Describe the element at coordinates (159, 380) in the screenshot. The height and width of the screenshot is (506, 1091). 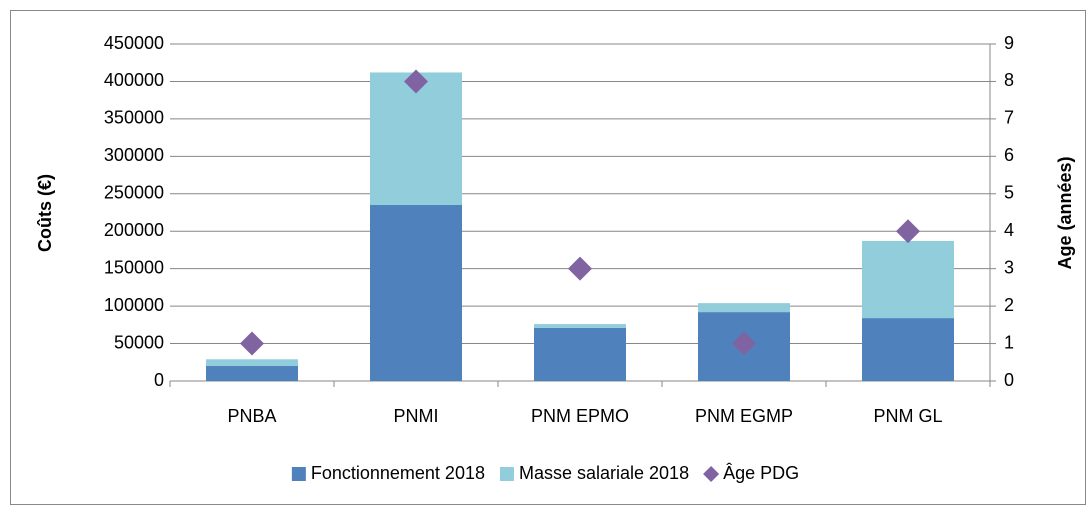
I see `y-tick-label: 0` at that location.